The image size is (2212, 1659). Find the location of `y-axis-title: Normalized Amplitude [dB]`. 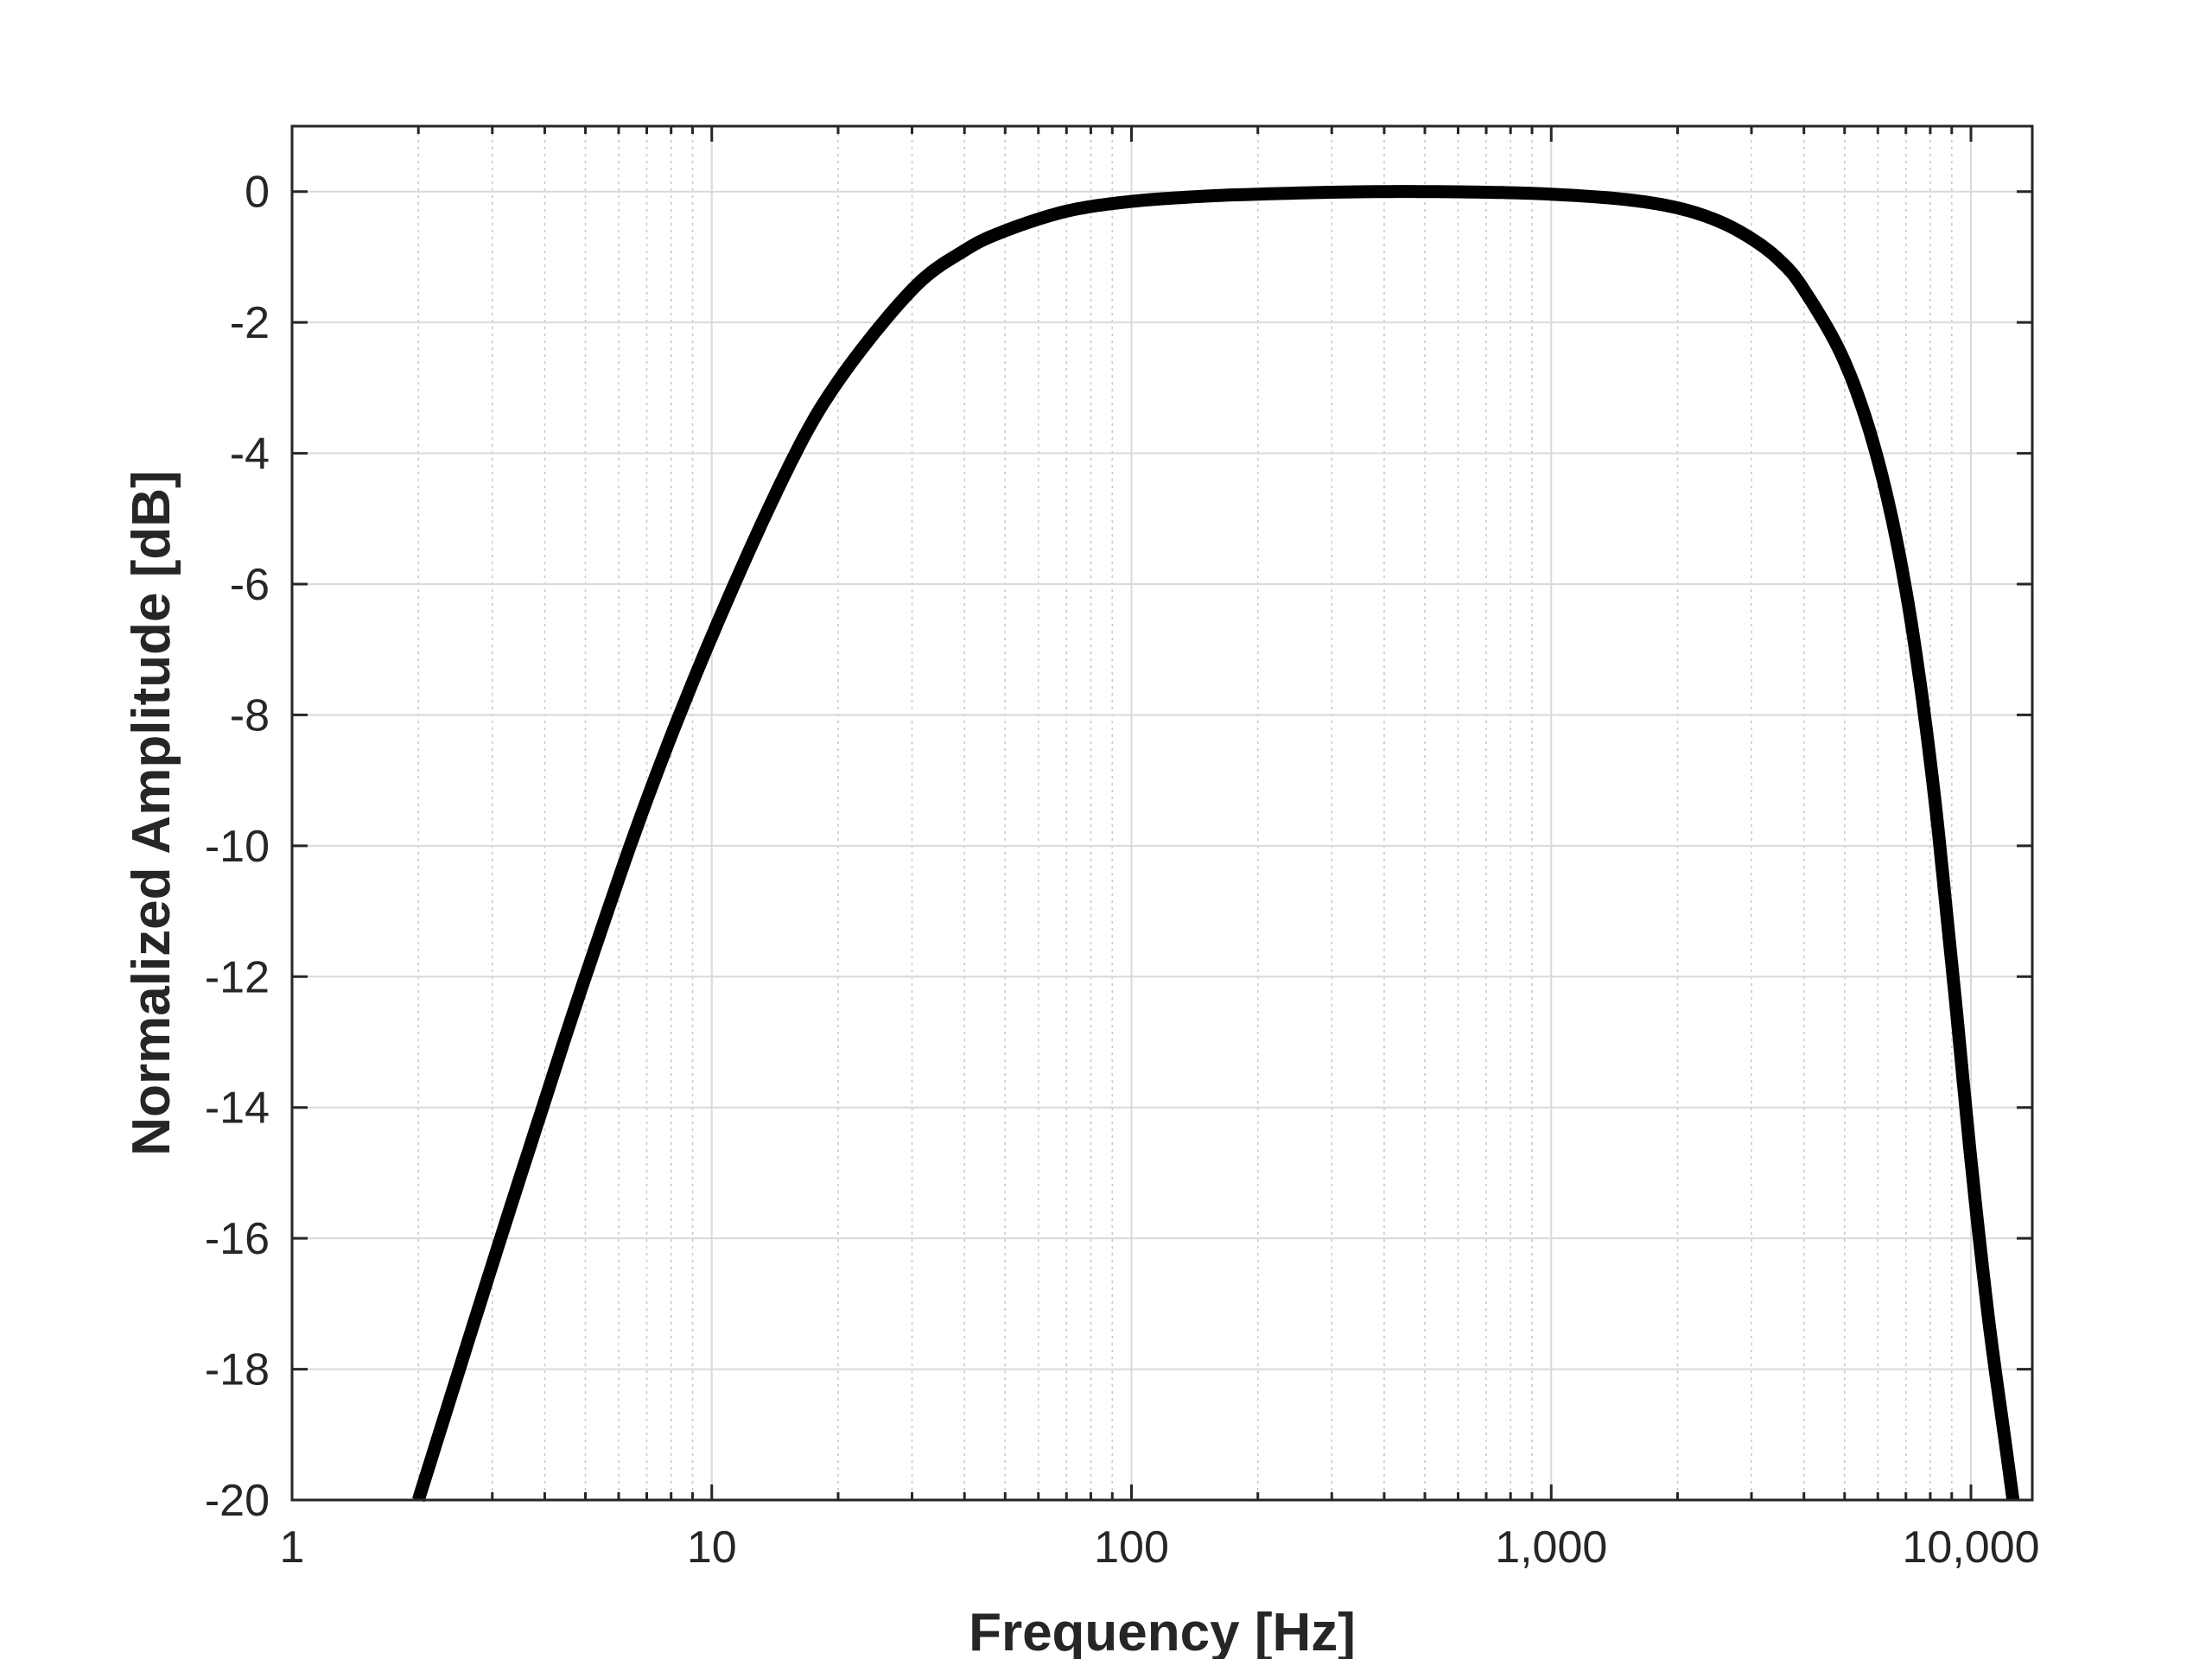

y-axis-title: Normalized Amplitude [dB] is located at coordinates (151, 812).